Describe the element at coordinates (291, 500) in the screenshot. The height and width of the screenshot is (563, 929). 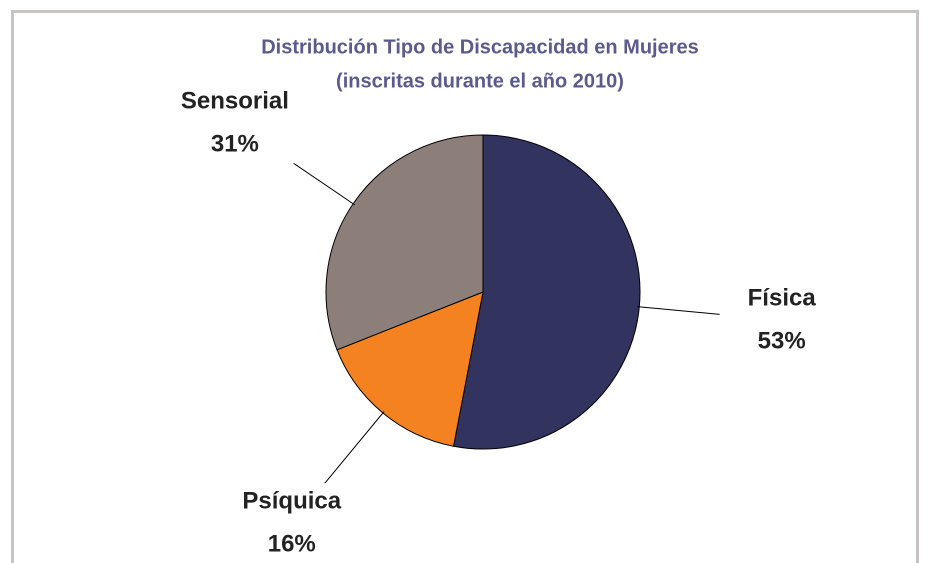
I see `slice-label: Psíquica` at that location.